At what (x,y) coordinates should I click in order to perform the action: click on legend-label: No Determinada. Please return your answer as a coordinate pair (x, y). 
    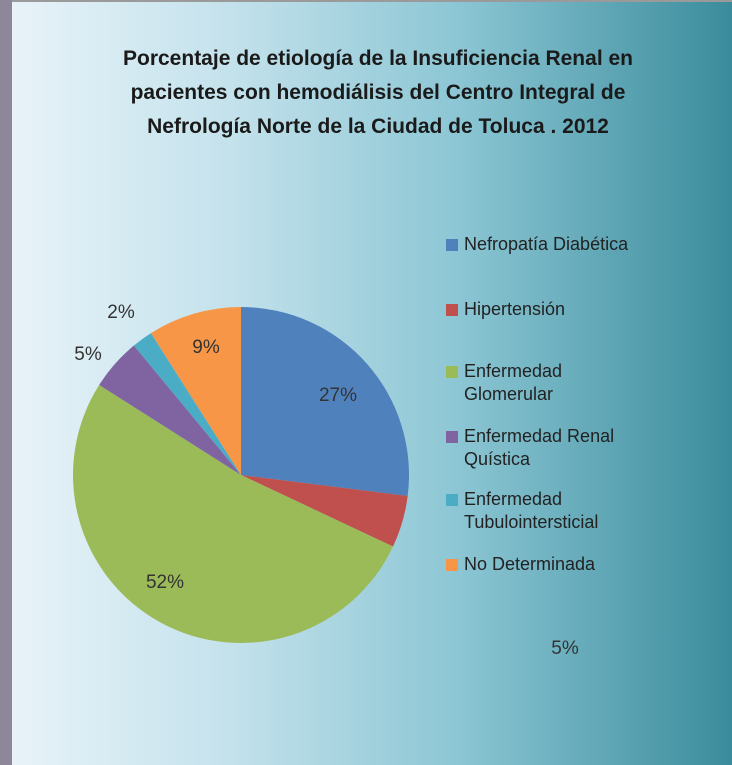
    Looking at the image, I should click on (530, 564).